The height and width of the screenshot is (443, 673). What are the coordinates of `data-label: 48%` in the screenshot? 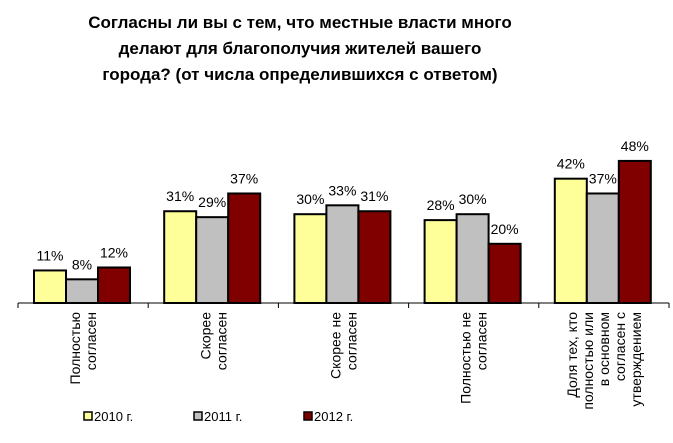 It's located at (635, 146).